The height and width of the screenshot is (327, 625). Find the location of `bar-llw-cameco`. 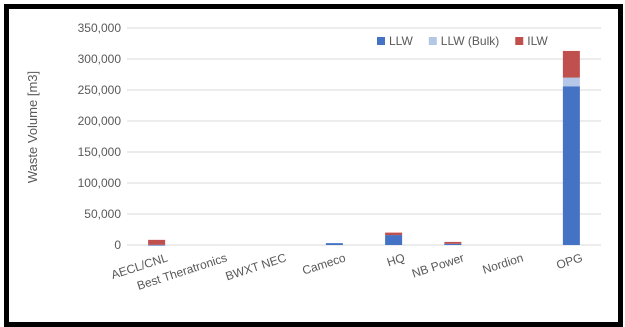

bar-llw-cameco is located at coordinates (334, 244).